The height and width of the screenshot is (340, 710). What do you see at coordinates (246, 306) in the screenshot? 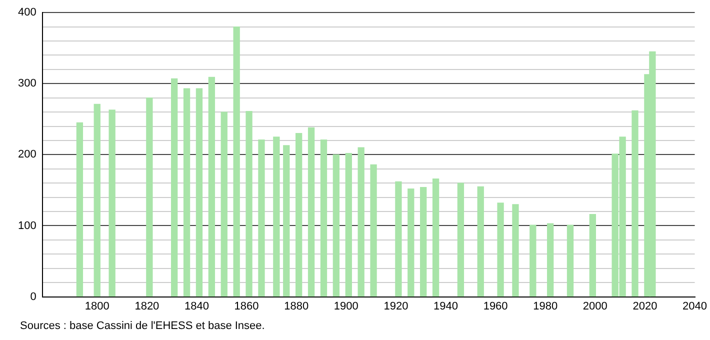
I see `x-tick-label: 1860` at bounding box center [246, 306].